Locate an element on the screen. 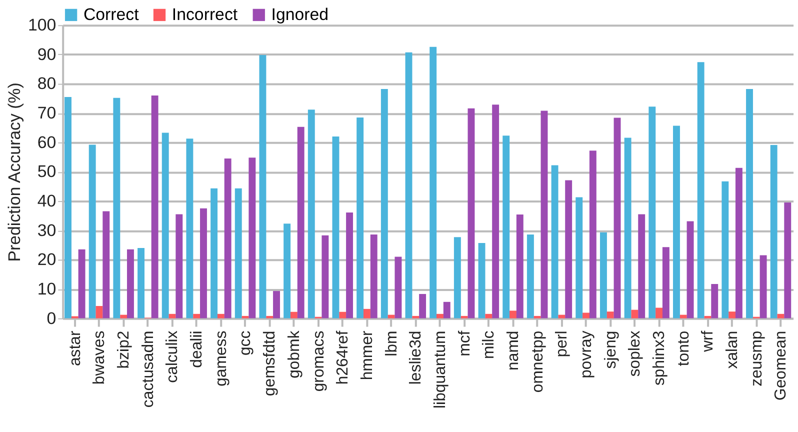 The width and height of the screenshot is (798, 432). legend-label: Ignored is located at coordinates (300, 14).